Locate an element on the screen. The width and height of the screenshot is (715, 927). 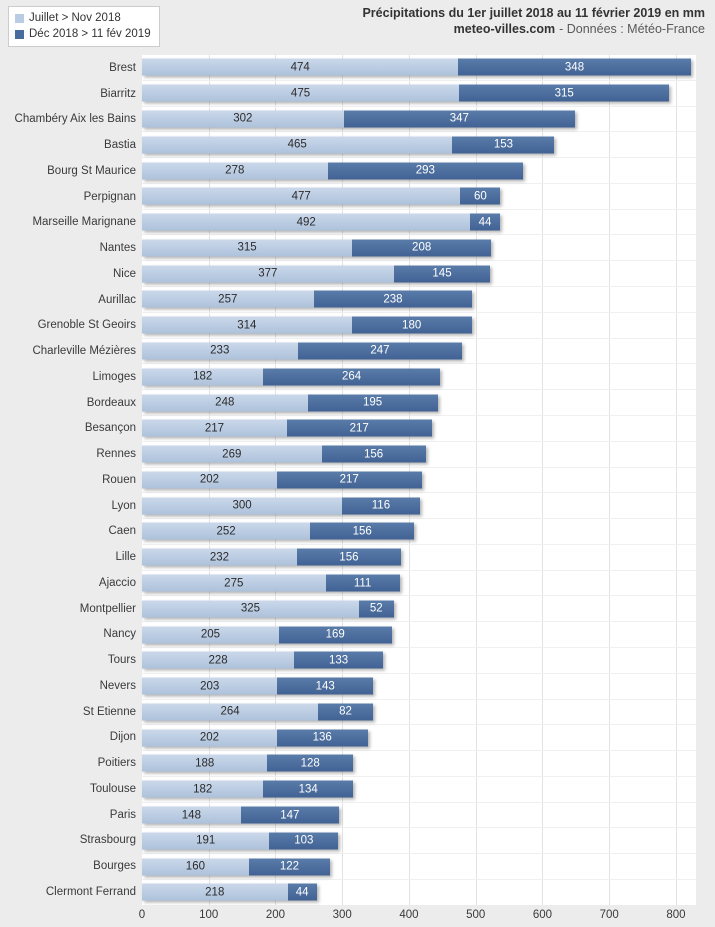
bar-segment-summer: 191 is located at coordinates (206, 841).